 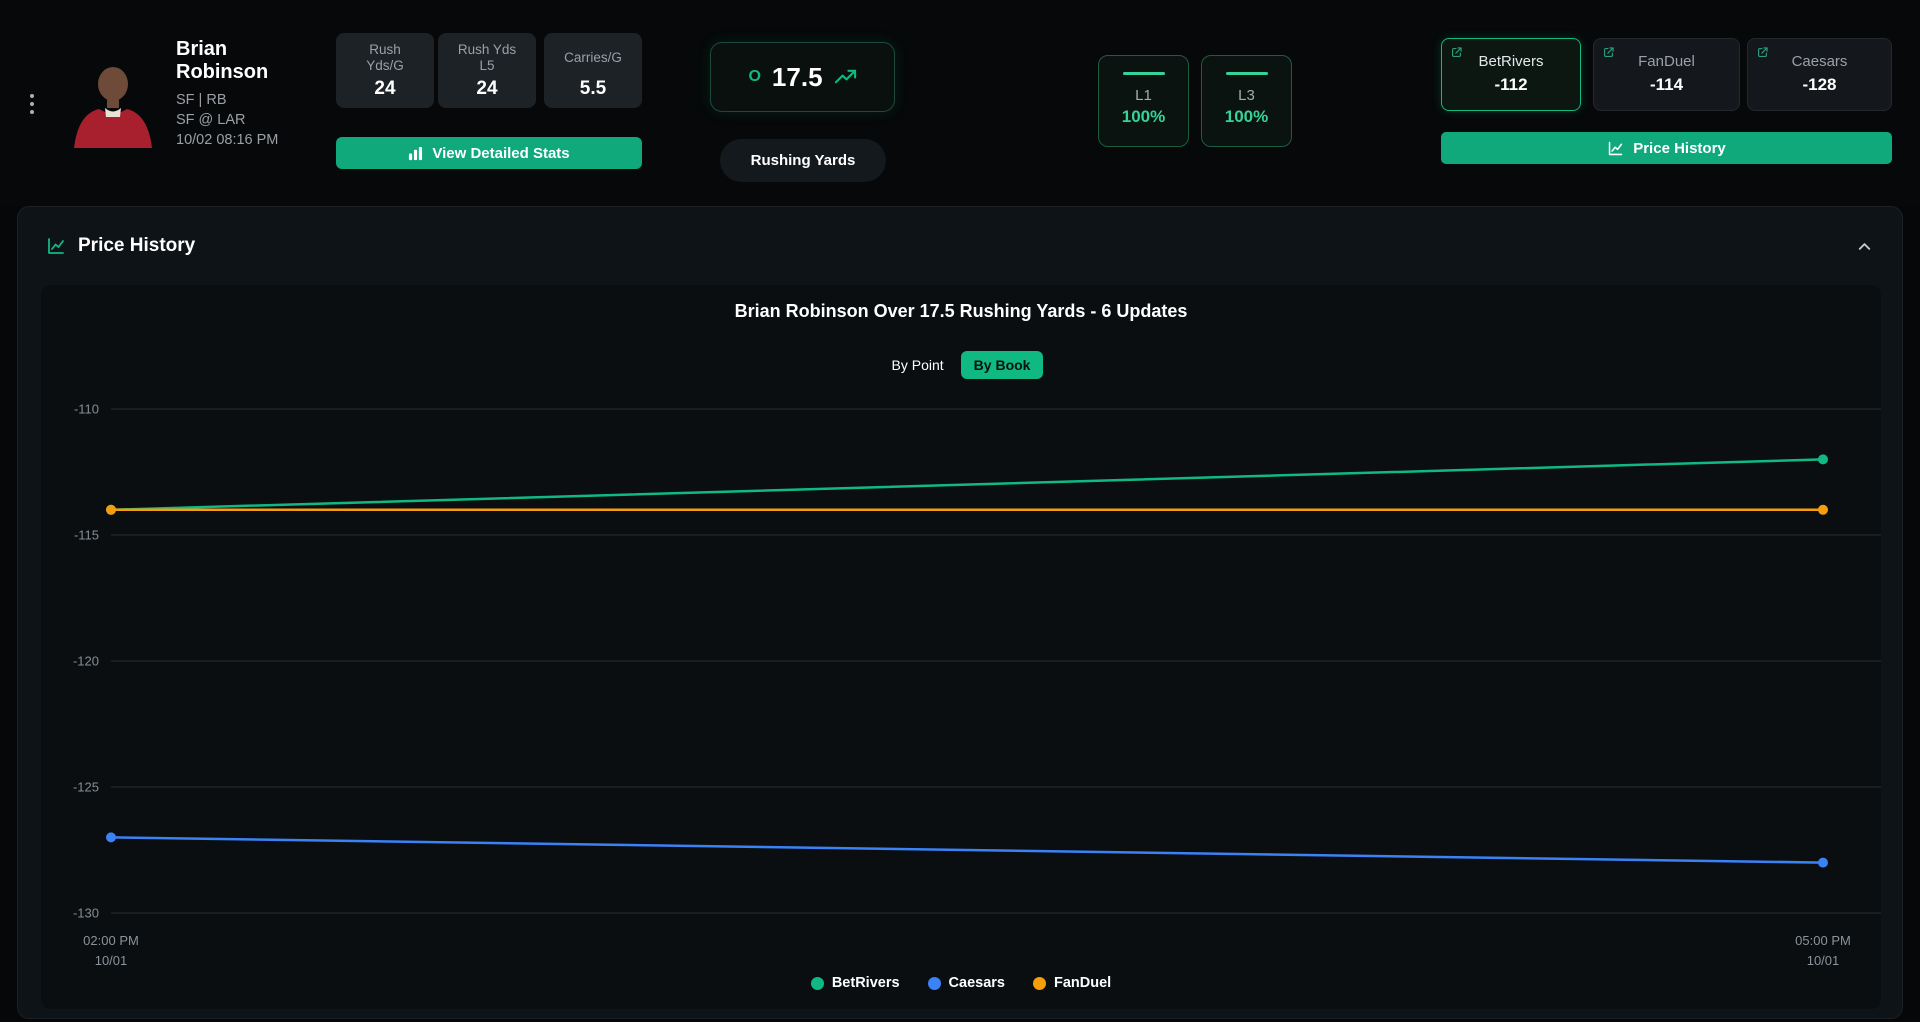 I want to click on line-odds-box: O 17.5, so click(x=802, y=77).